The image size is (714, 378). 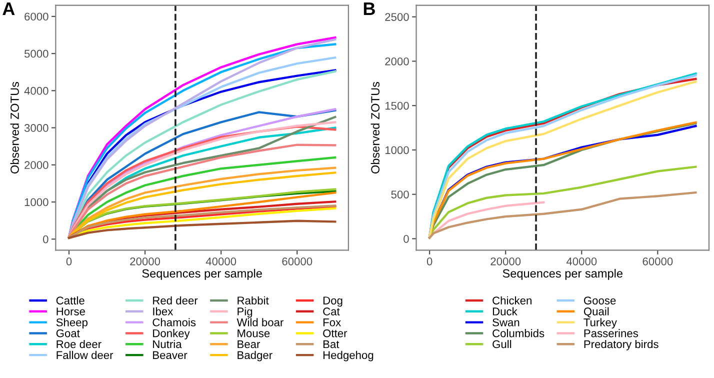 I want to click on legend-label: Fox, so click(x=332, y=322).